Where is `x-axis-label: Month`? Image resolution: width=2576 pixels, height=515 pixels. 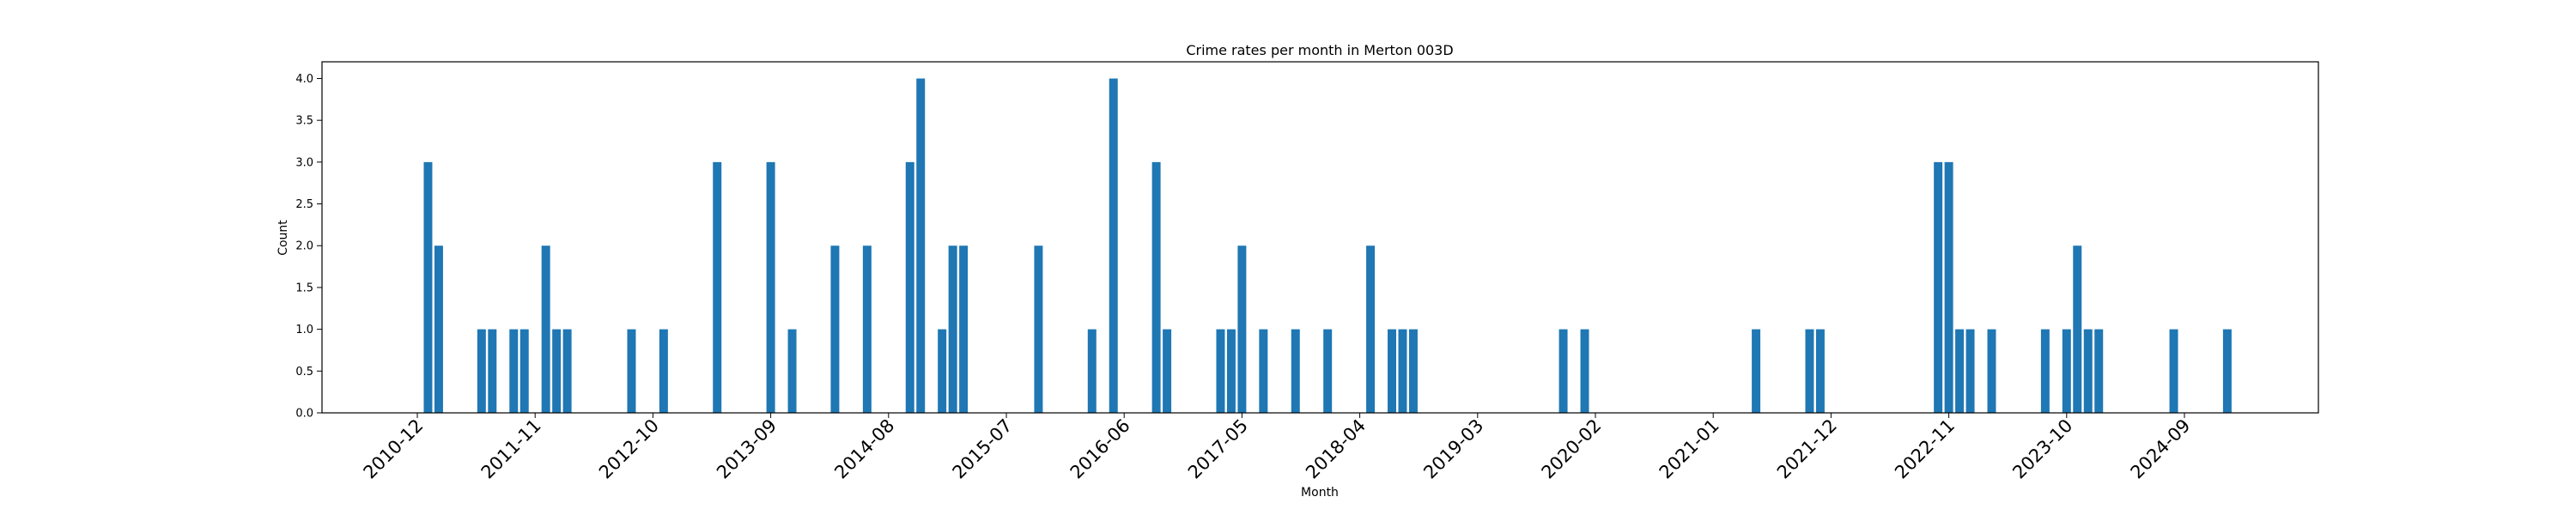 x-axis-label: Month is located at coordinates (1320, 493).